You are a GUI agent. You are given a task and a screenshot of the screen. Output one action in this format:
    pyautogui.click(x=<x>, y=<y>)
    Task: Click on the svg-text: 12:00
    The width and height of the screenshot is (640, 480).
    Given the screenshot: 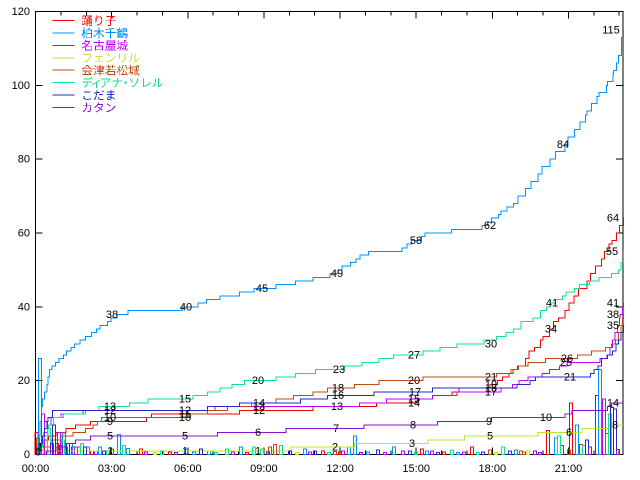 What is the action you would take?
    pyautogui.click(x=340, y=469)
    